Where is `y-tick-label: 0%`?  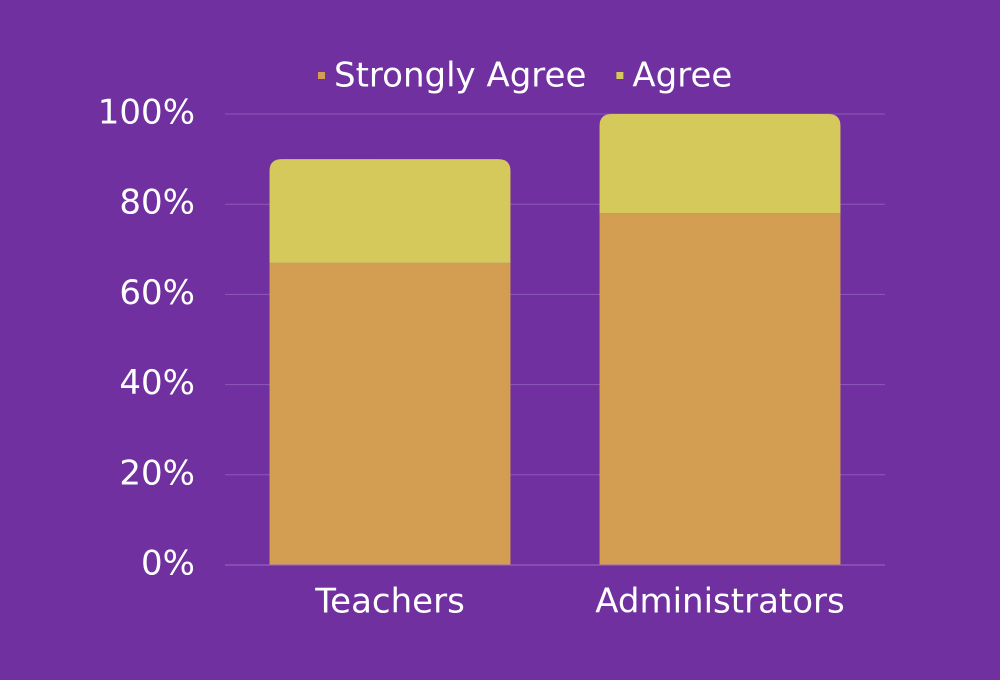
y-tick-label: 0% is located at coordinates (168, 564).